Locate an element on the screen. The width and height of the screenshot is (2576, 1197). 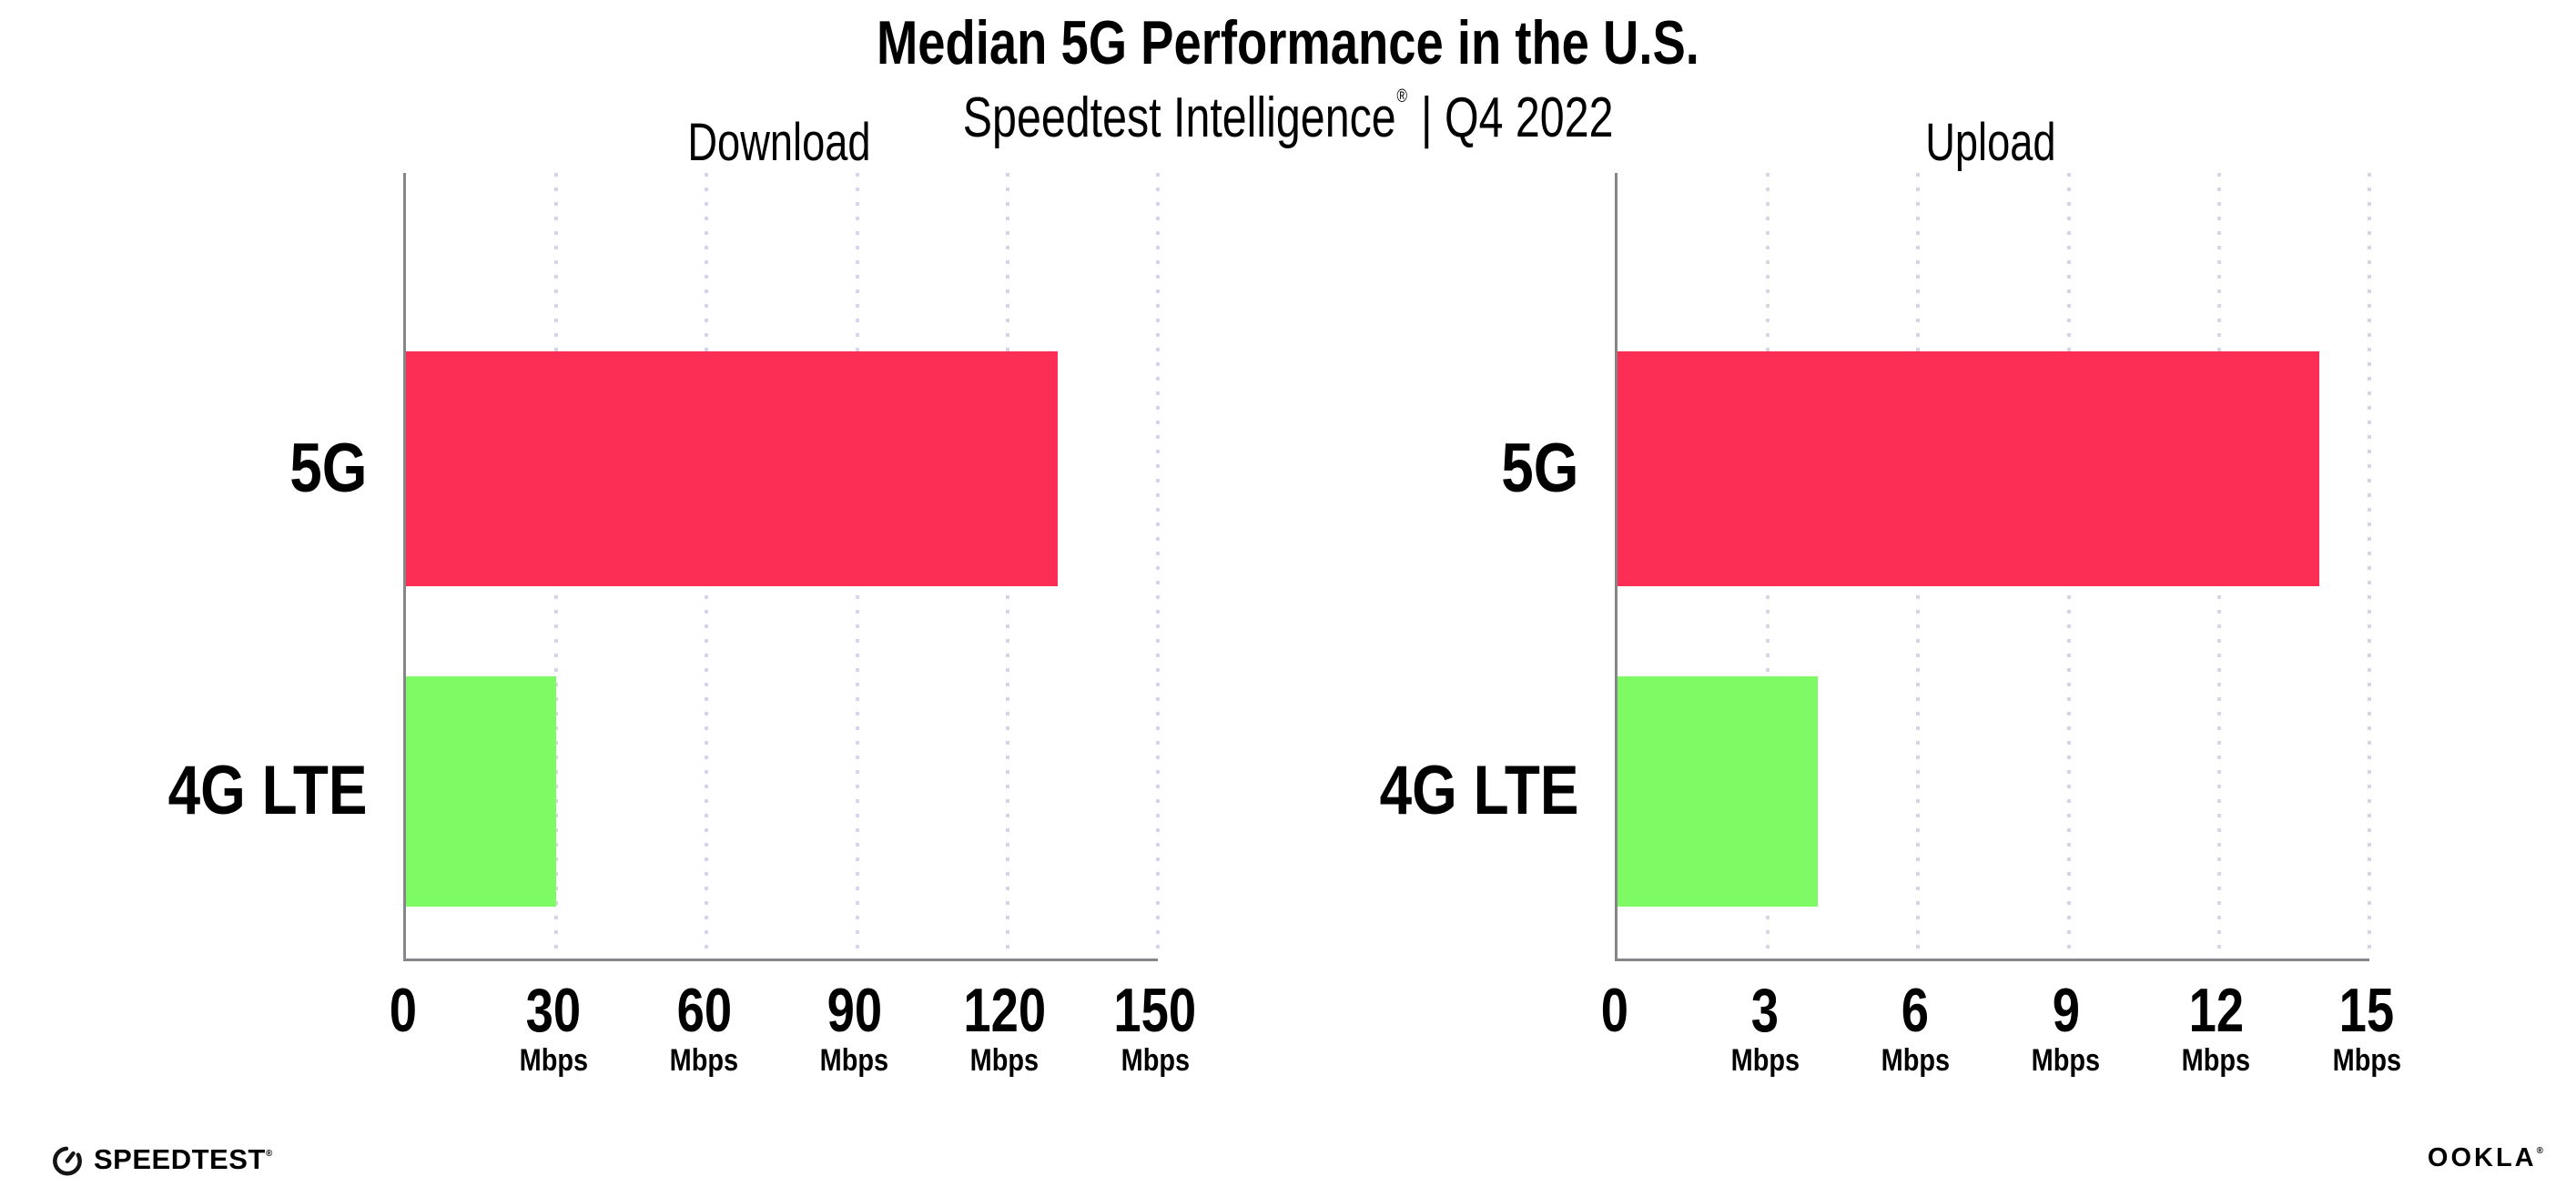
subtitle-brand: Speedtest Intelligence is located at coordinates (1179, 118).